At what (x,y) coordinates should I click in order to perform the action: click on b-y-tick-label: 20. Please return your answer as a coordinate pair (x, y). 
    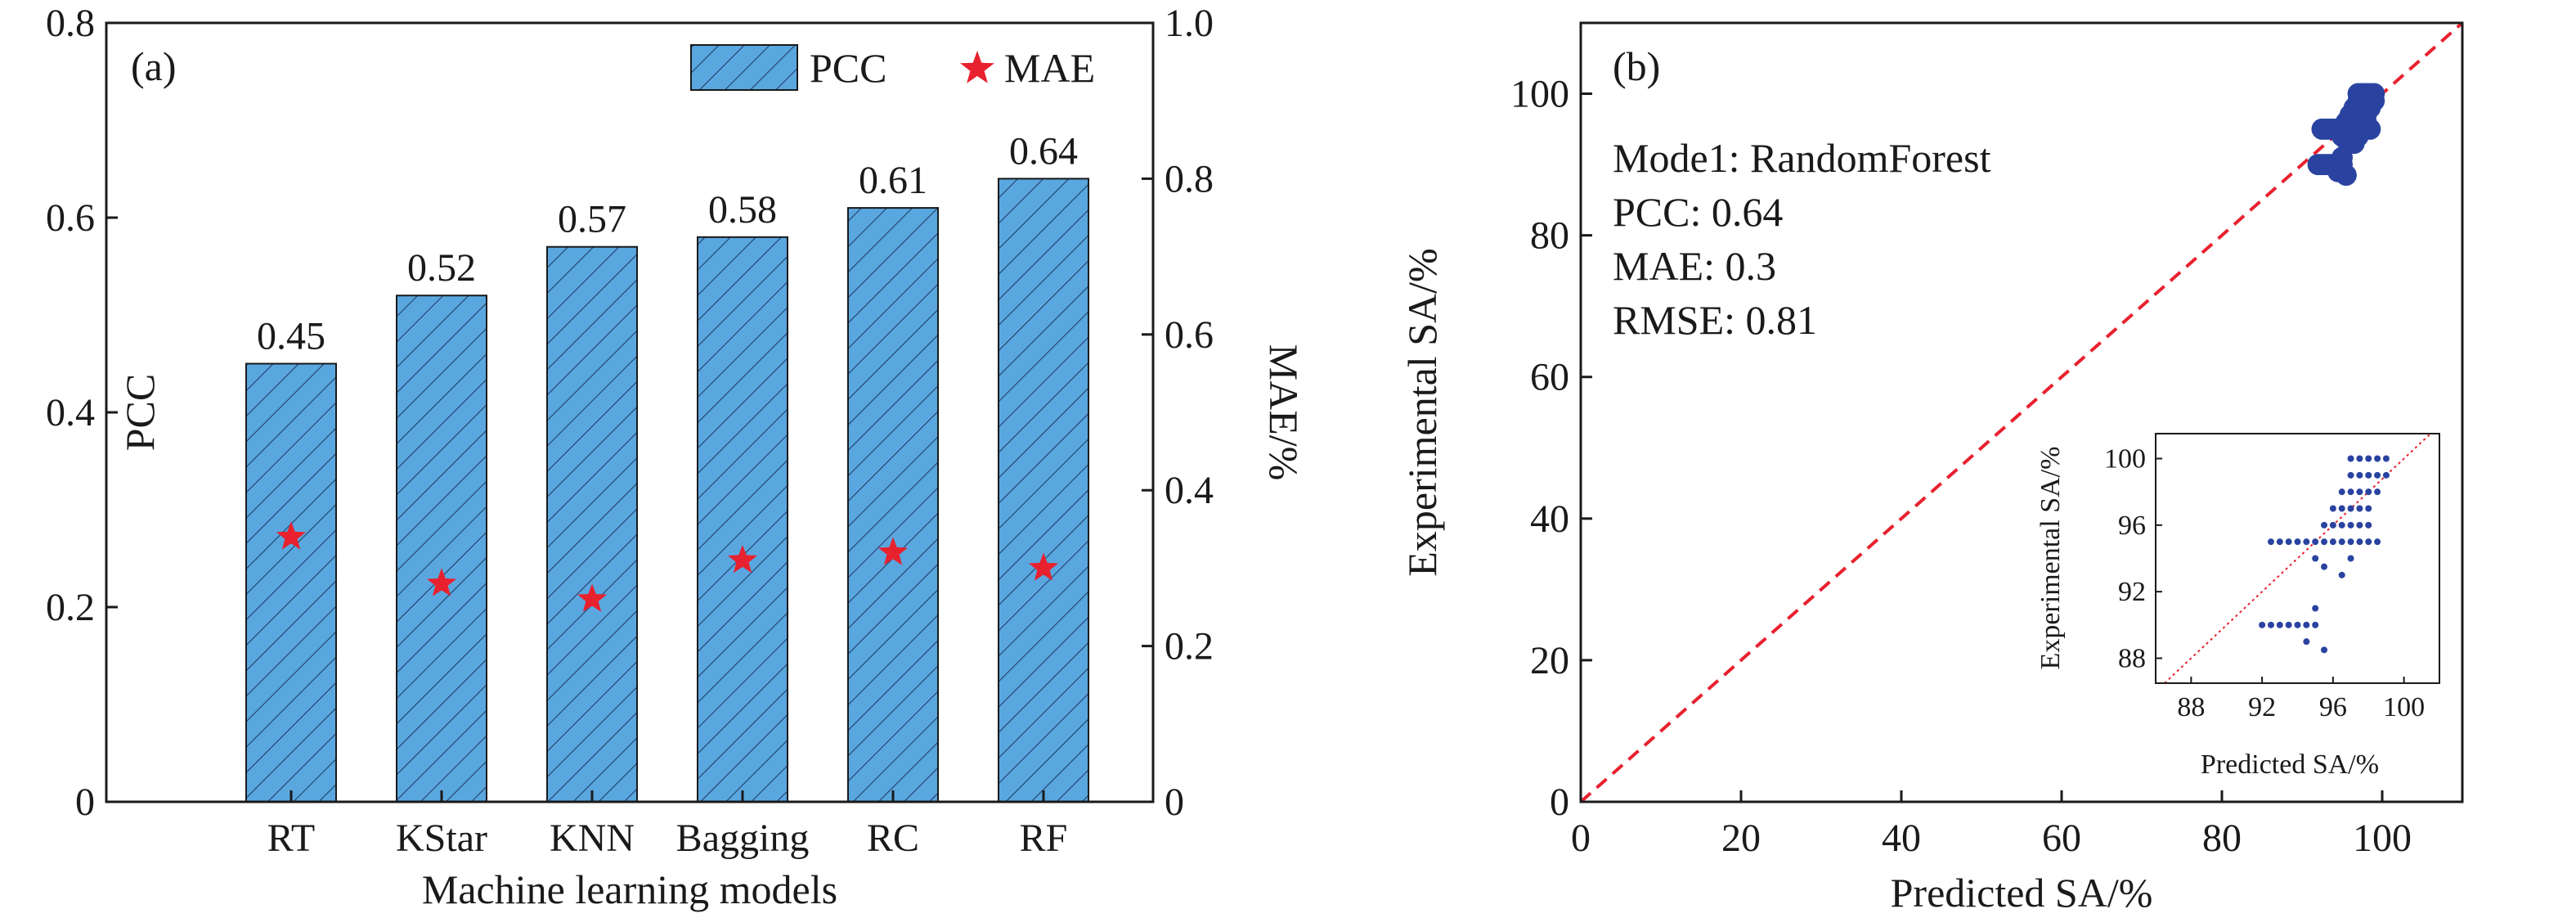
    Looking at the image, I should click on (1550, 661).